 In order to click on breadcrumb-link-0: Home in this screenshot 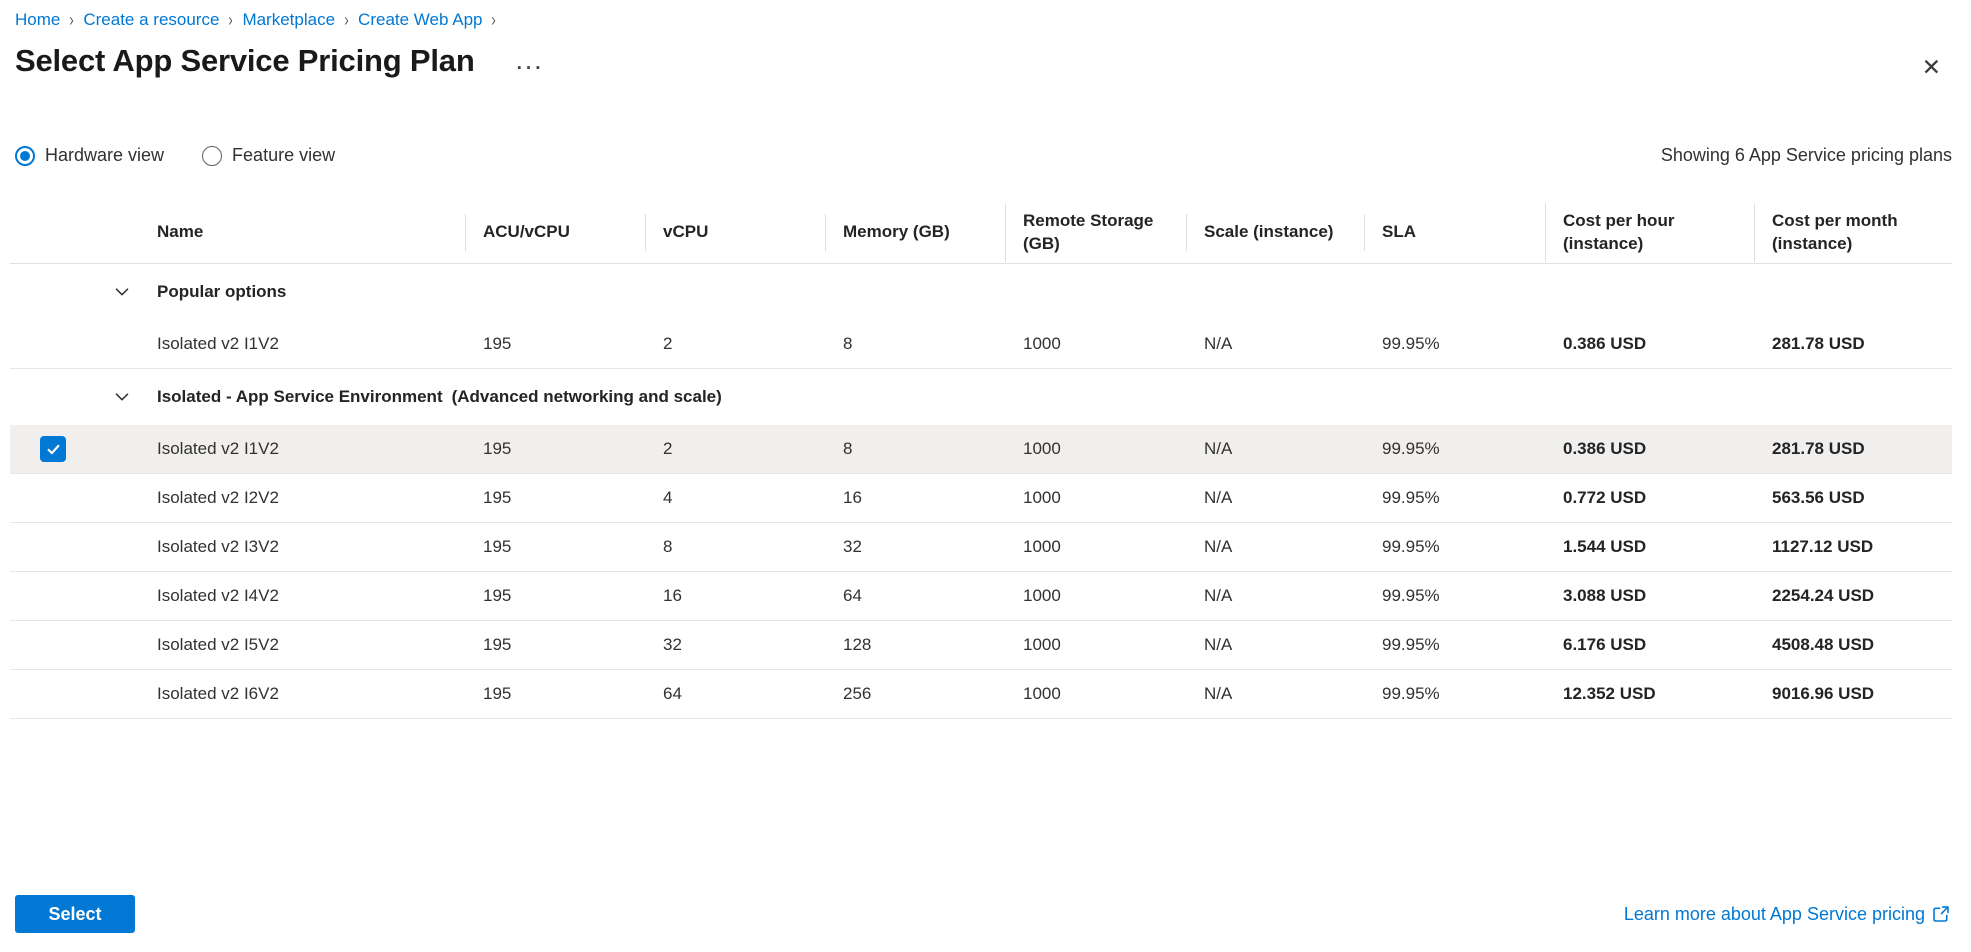, I will do `click(38, 19)`.